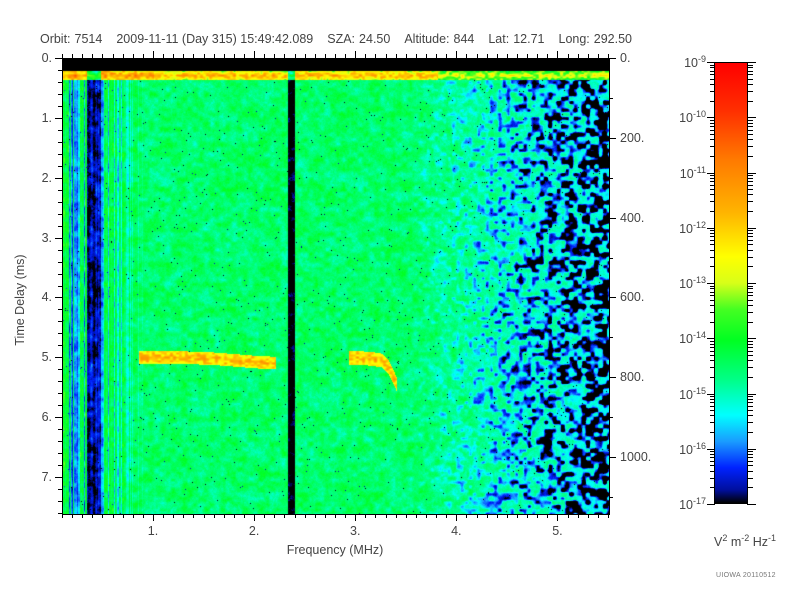  Describe the element at coordinates (574, 39) in the screenshot. I see `header-field-label-5: Long:` at that location.